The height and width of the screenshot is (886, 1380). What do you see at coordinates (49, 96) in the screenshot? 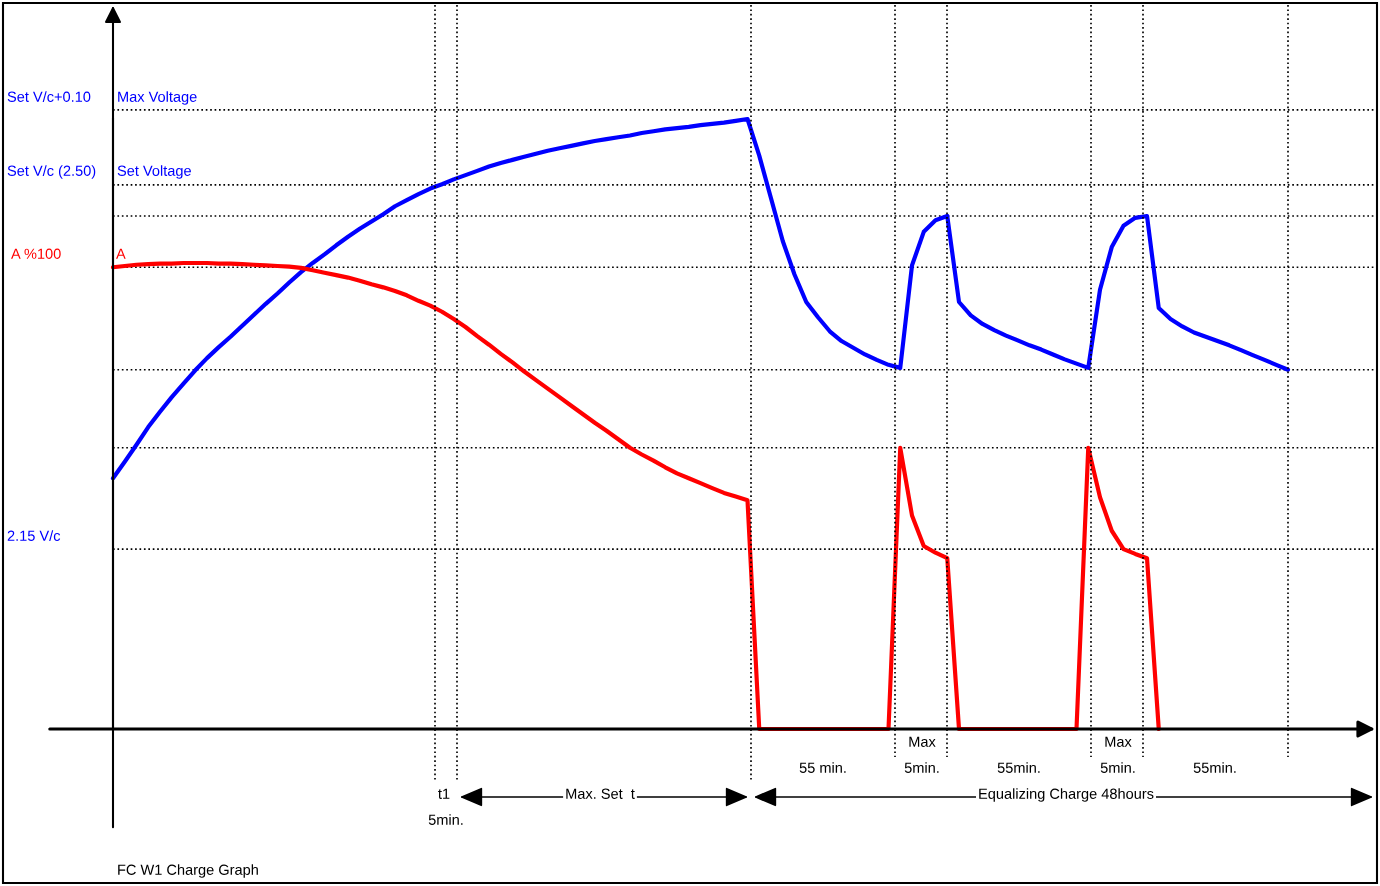
I see `text: Set V/c+0.10` at bounding box center [49, 96].